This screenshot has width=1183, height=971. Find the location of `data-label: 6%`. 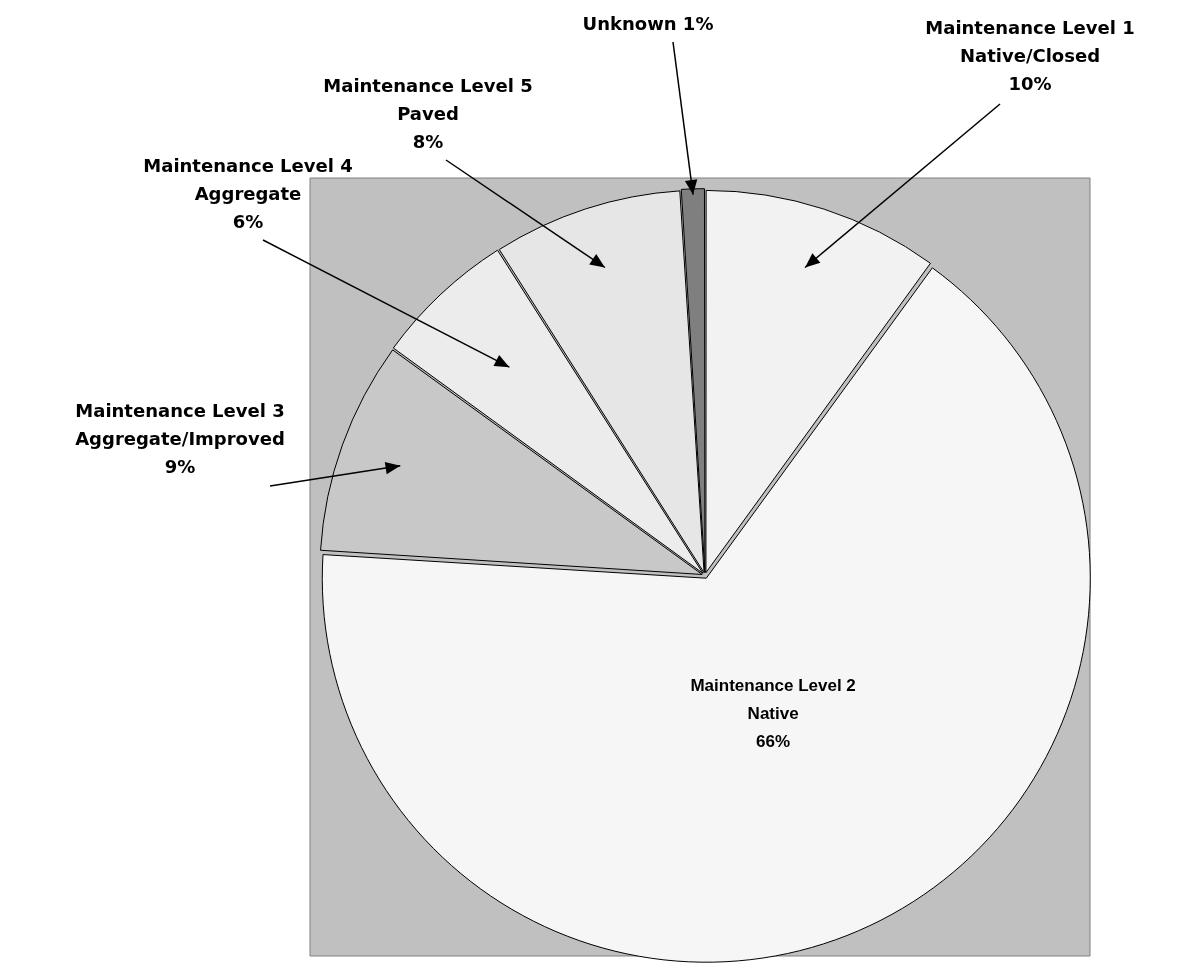

data-label: 6% is located at coordinates (248, 221).